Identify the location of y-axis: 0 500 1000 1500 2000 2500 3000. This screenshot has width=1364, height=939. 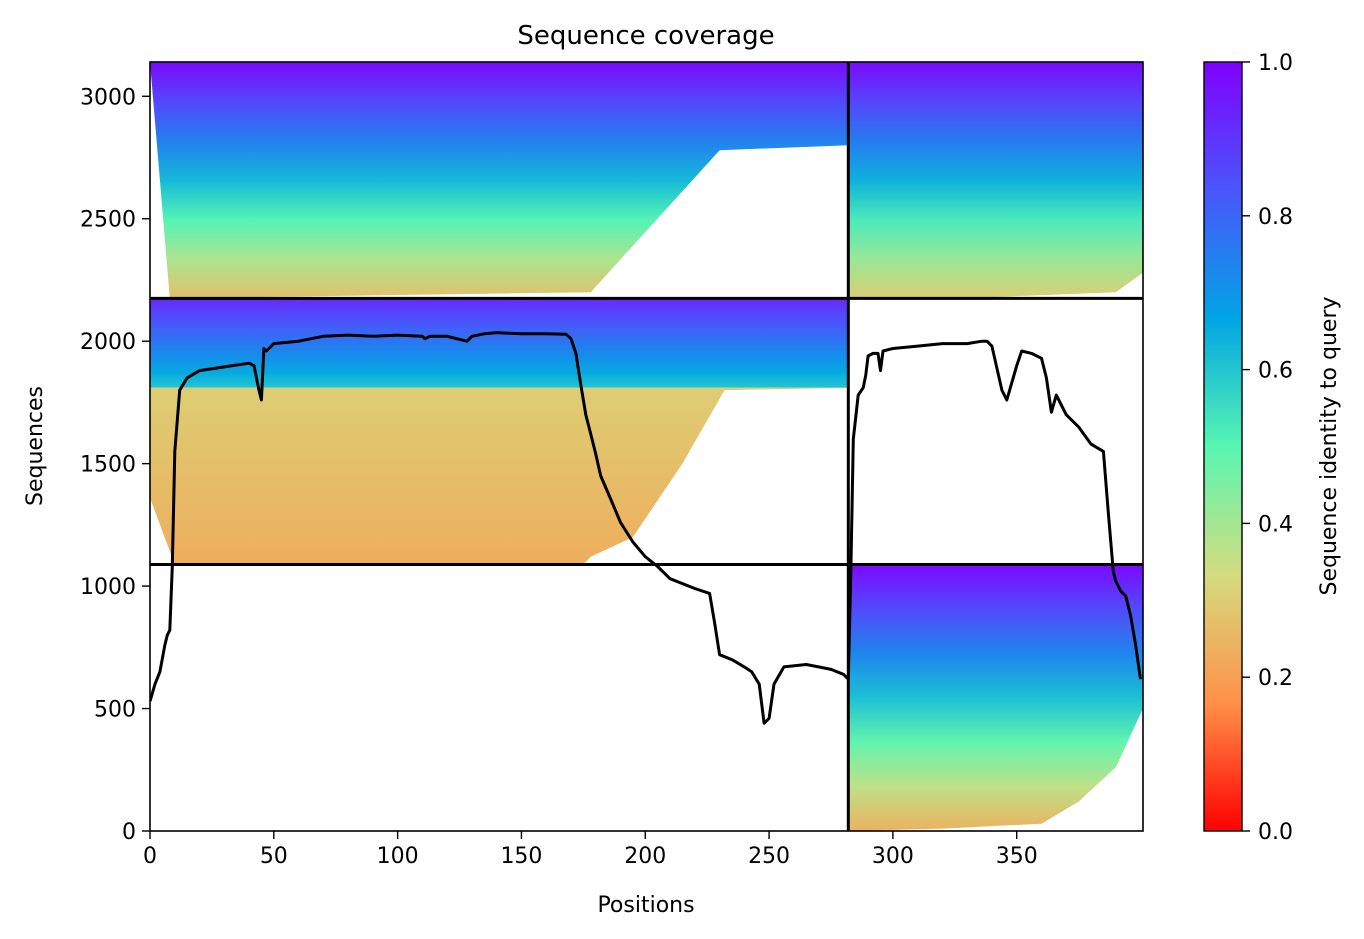
(115, 465).